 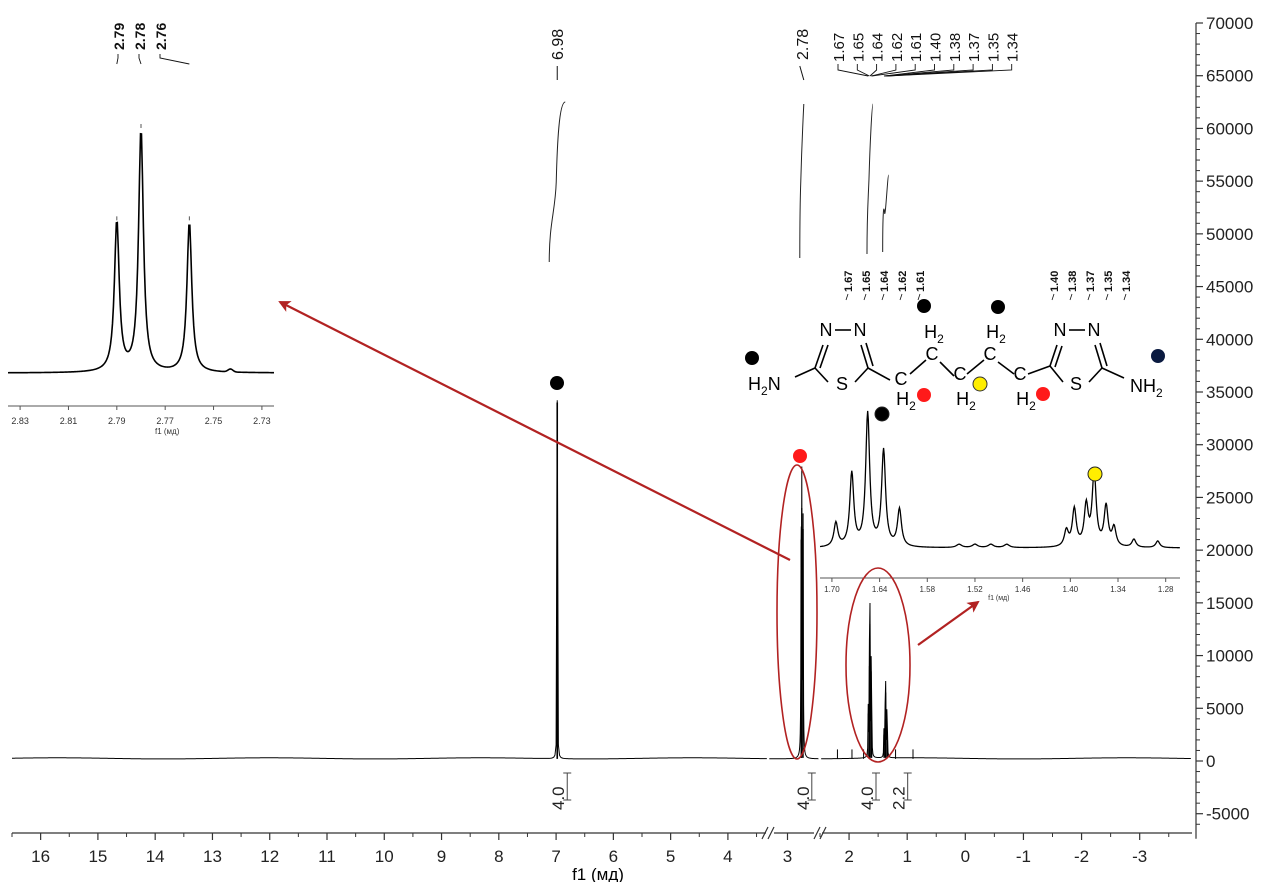 What do you see at coordinates (764, 391) in the screenshot?
I see `atom-part: 2` at bounding box center [764, 391].